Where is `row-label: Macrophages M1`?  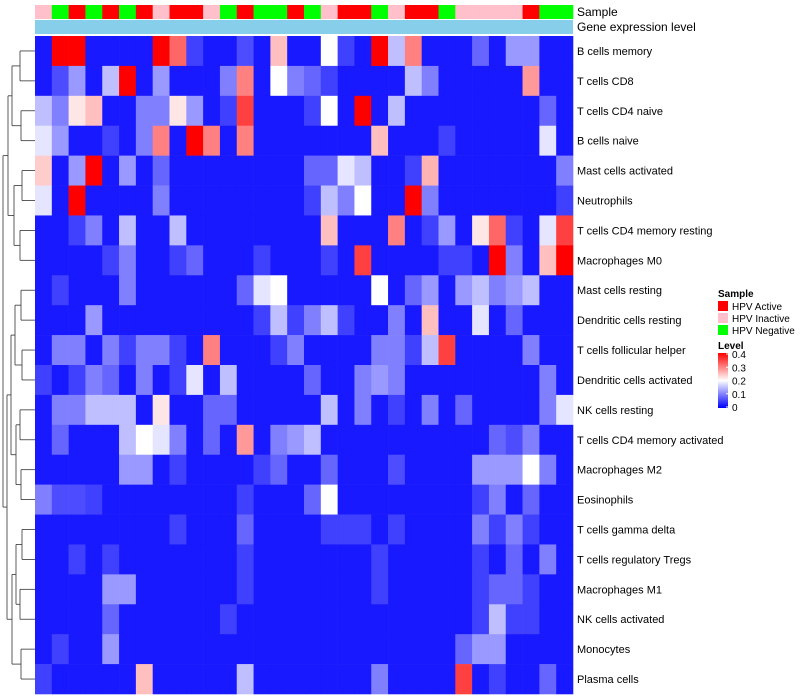 row-label: Macrophages M1 is located at coordinates (619, 590).